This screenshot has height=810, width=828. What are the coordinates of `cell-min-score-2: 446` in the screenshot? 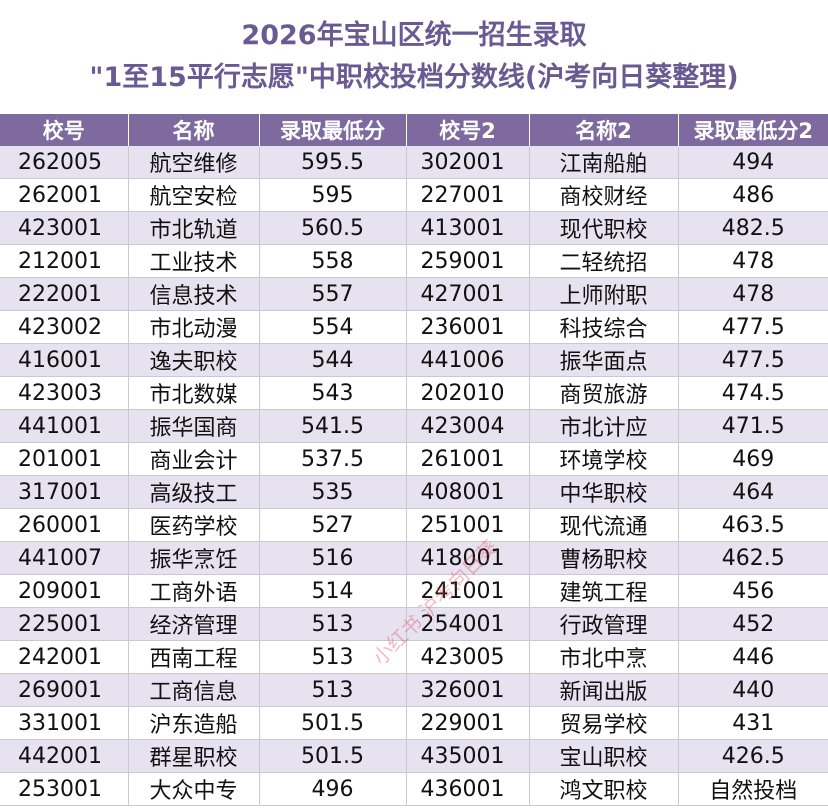 It's located at (753, 657).